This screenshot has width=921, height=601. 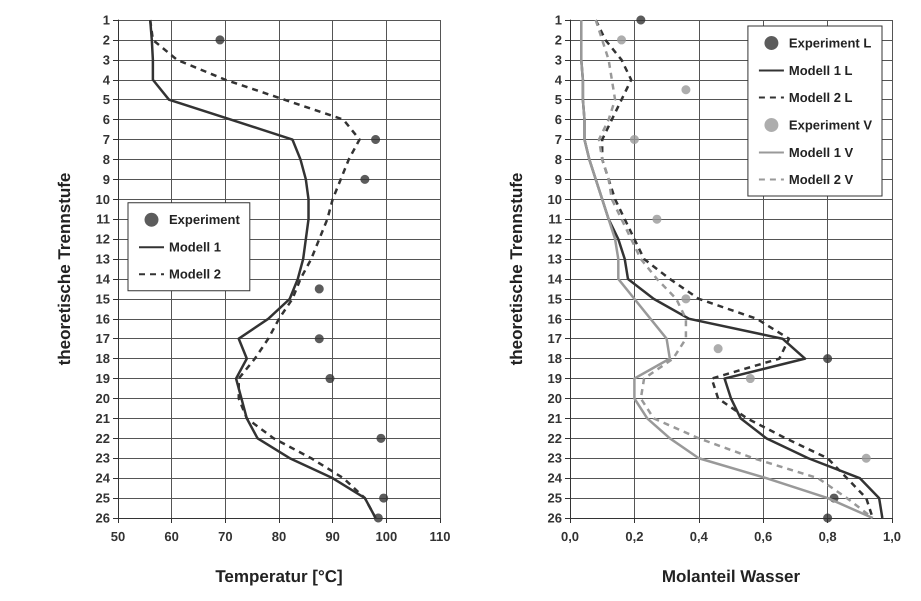 I want to click on x-tick-label: 1,0, so click(x=892, y=536).